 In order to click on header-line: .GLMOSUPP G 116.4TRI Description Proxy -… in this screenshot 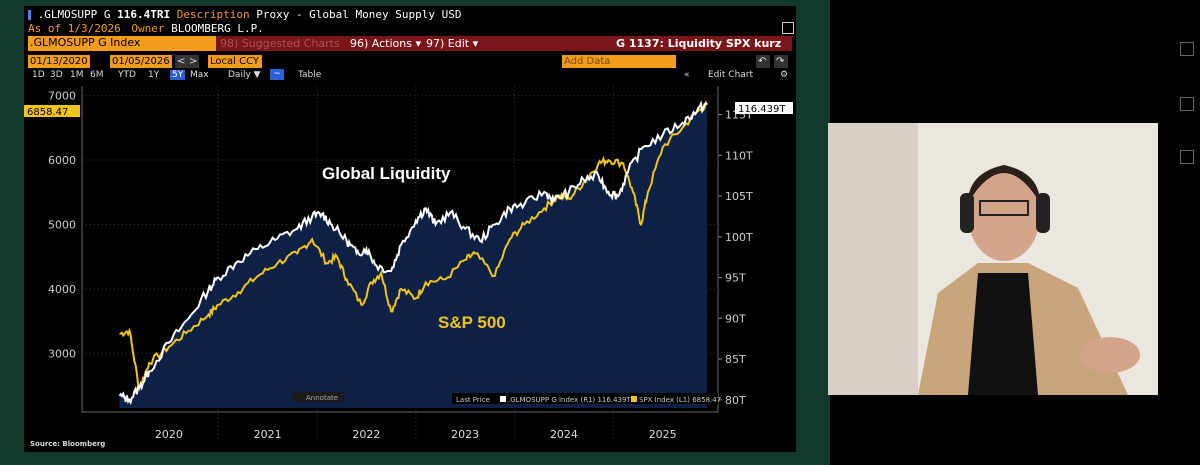, I will do `click(245, 14)`.